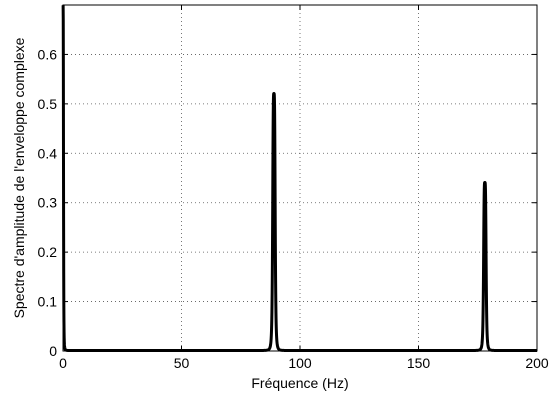 Image resolution: width=550 pixels, height=396 pixels. Describe the element at coordinates (182, 363) in the screenshot. I see `x-tick-label: 50` at that location.